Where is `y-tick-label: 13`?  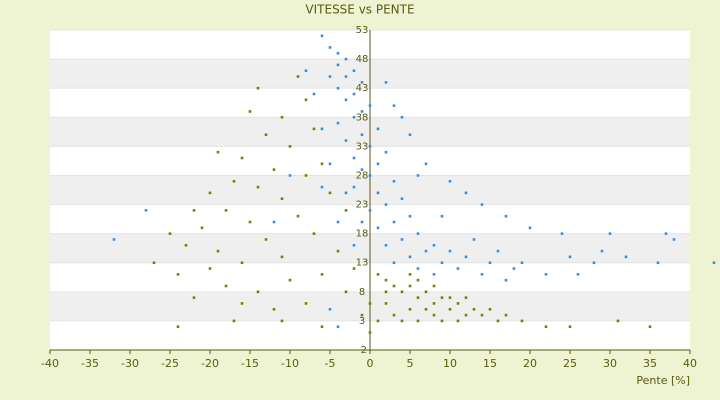 y-tick-label: 13 is located at coordinates (362, 263).